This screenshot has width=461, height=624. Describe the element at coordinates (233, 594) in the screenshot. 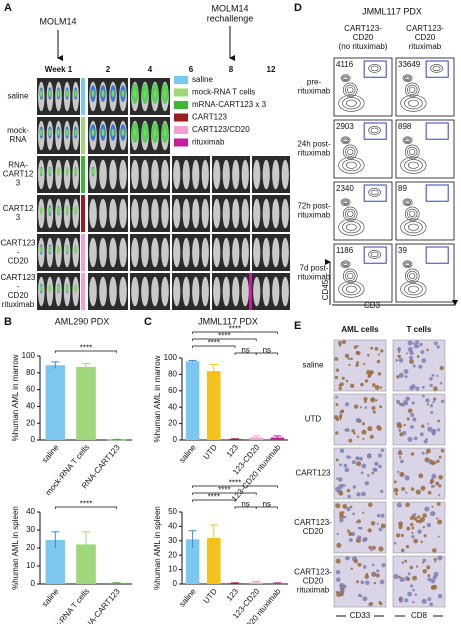

I see `x-tick-label: 123` at that location.